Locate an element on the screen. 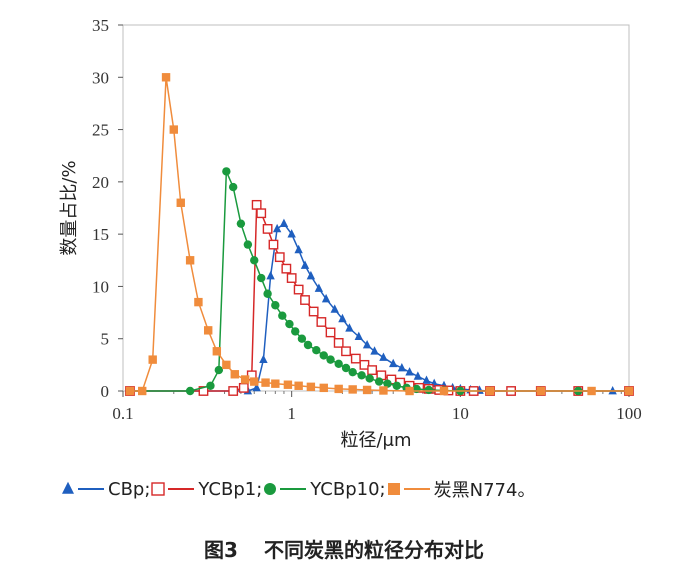 The image size is (688, 568). y-tick-label: 30 is located at coordinates (100, 77).